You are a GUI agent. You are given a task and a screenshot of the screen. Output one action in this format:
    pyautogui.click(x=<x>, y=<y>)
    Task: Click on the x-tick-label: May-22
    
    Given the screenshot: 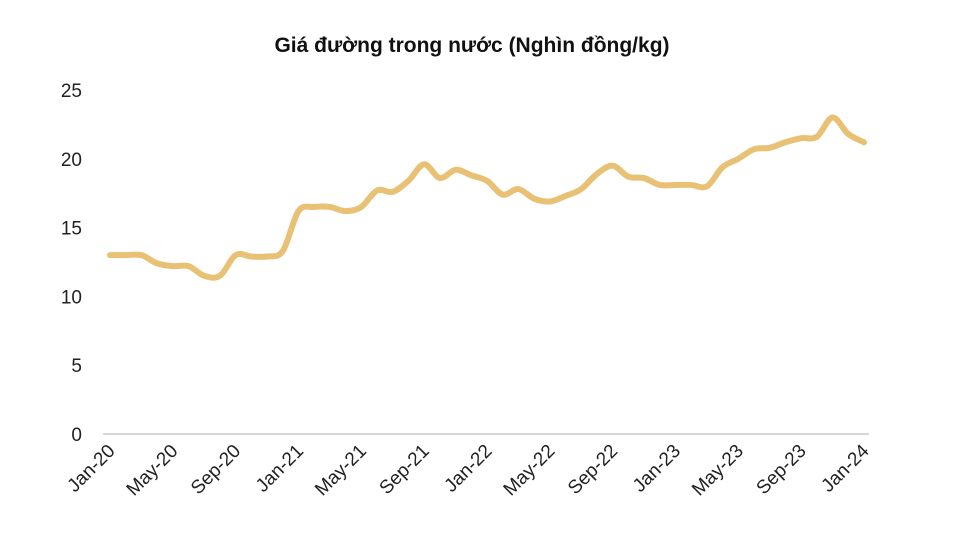 What is the action you would take?
    pyautogui.click(x=530, y=471)
    